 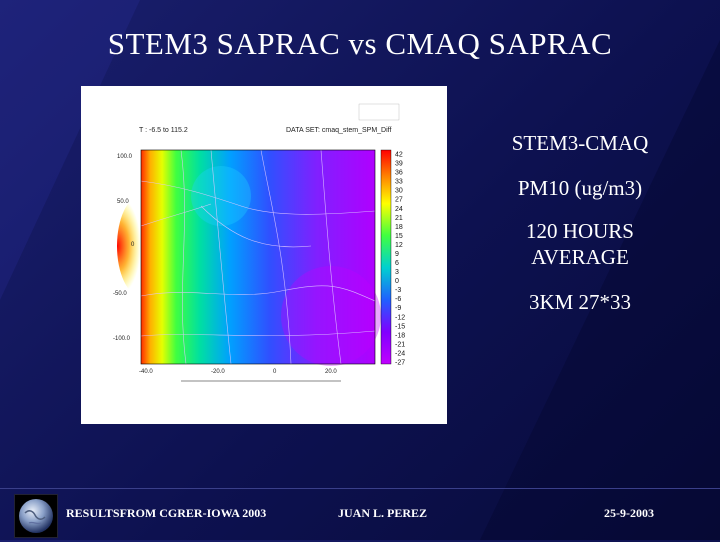 What do you see at coordinates (338, 130) in the screenshot?
I see `map-dataset-label: DATA SET: cmaq_stem_SPM_Diff` at bounding box center [338, 130].